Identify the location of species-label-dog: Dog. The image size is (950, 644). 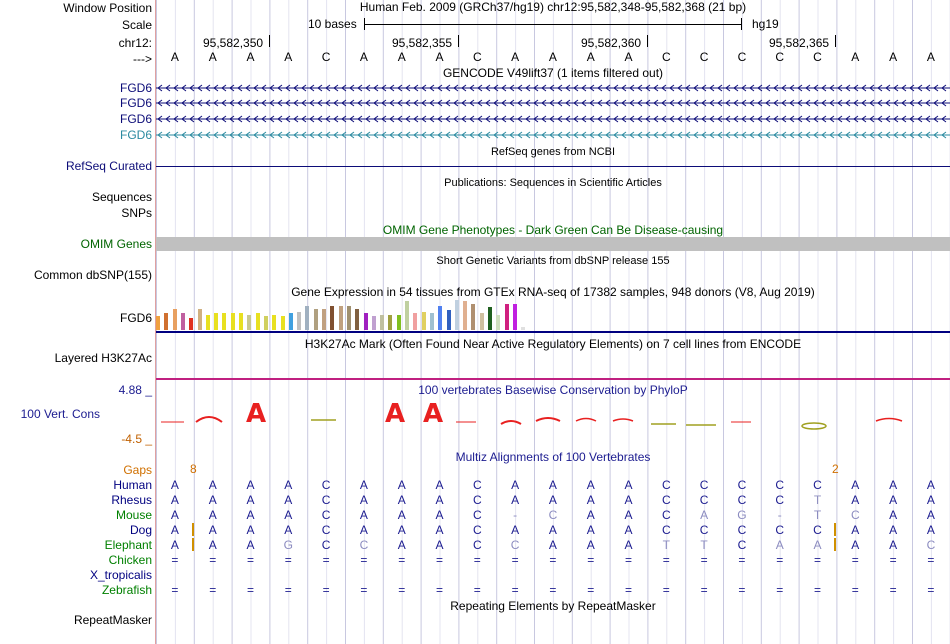
(140, 530).